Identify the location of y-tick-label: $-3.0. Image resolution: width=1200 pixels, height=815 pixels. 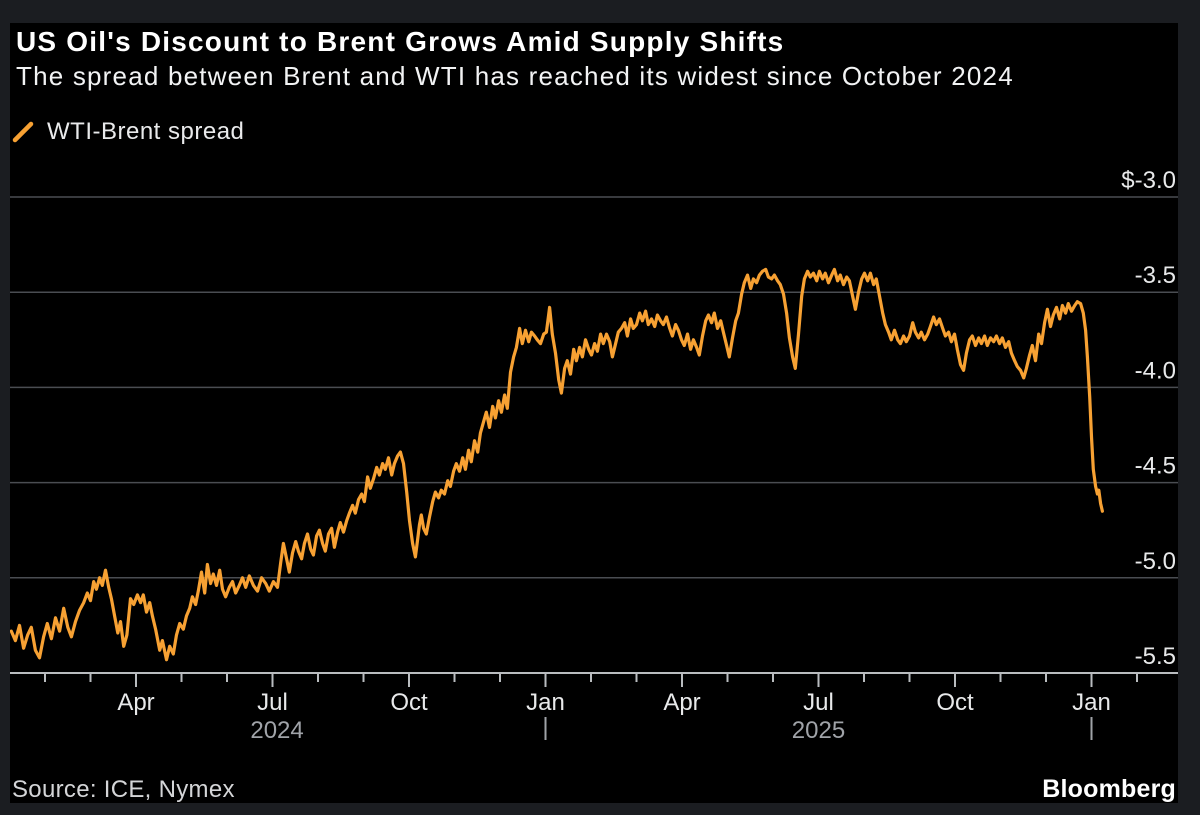
(1148, 180).